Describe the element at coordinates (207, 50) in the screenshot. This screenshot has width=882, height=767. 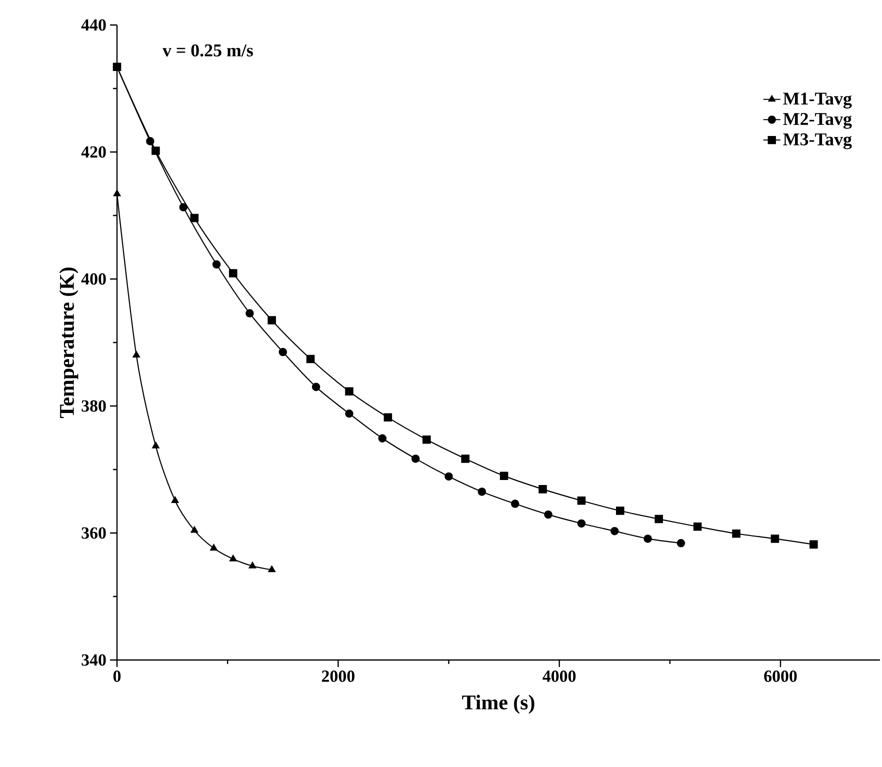
I see `annotation: v = 0.25 m/s` at that location.